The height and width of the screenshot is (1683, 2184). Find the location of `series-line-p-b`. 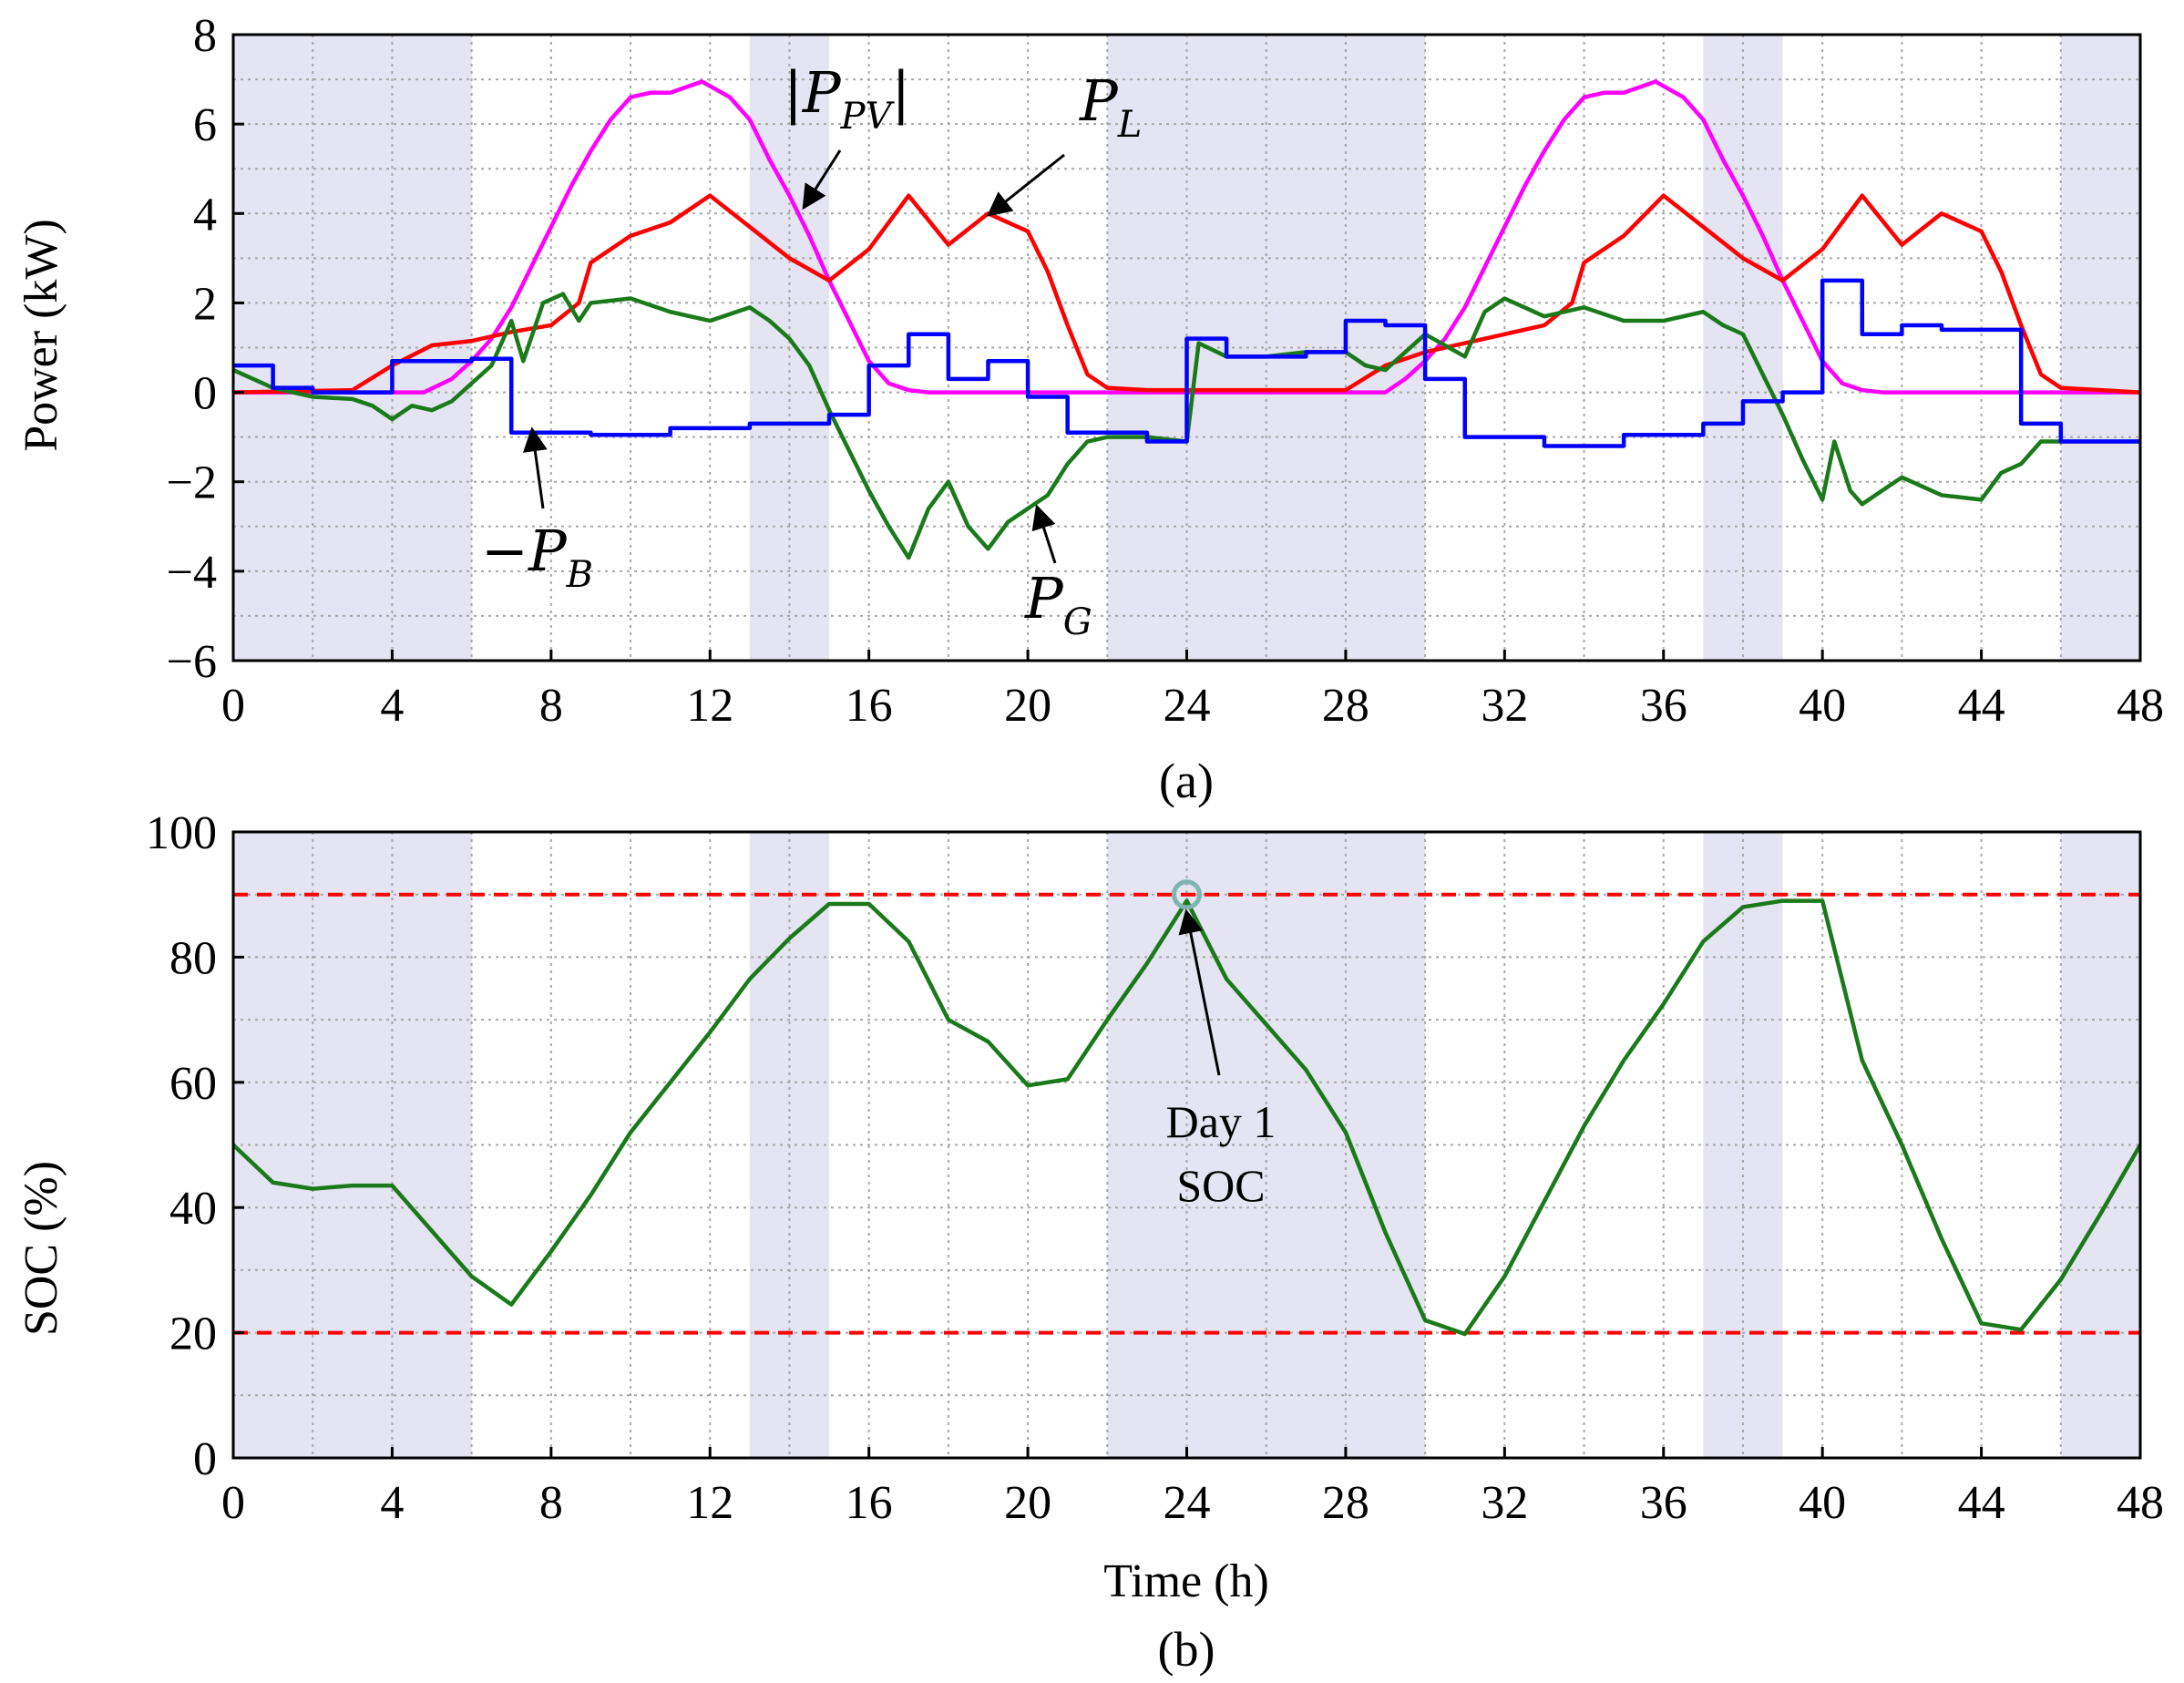

series-line-p-b is located at coordinates (1186, 363).